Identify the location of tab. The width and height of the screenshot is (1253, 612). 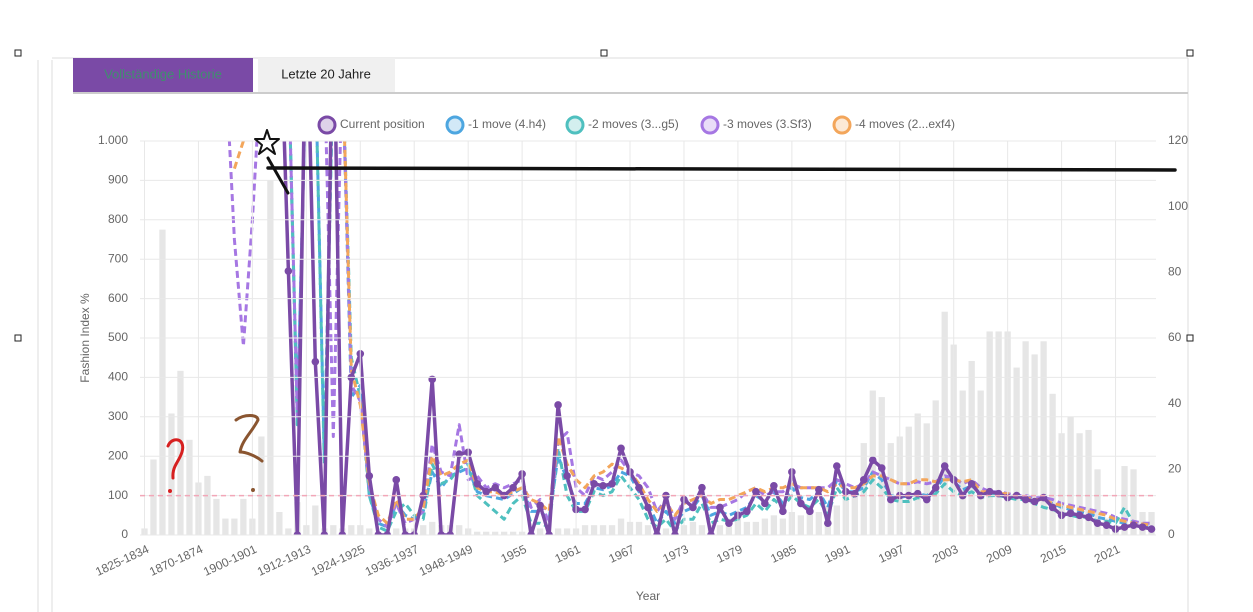
(326, 75).